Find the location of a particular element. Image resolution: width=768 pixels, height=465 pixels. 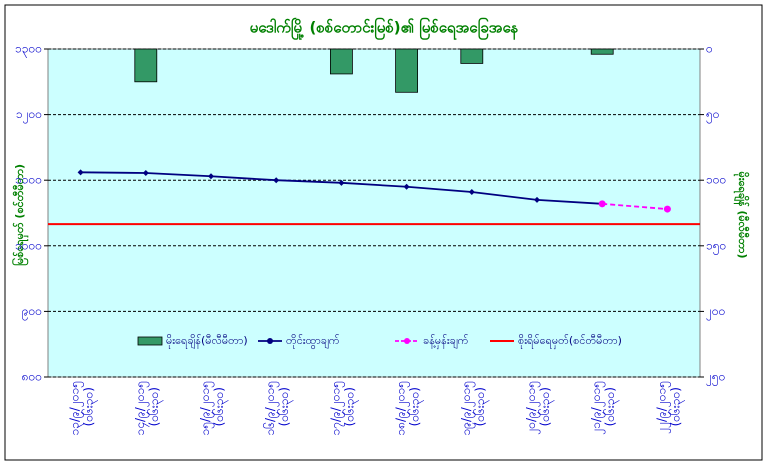

x-tick-date: ၁၈/၉/၂၀၁၅ is located at coordinates (401, 408).